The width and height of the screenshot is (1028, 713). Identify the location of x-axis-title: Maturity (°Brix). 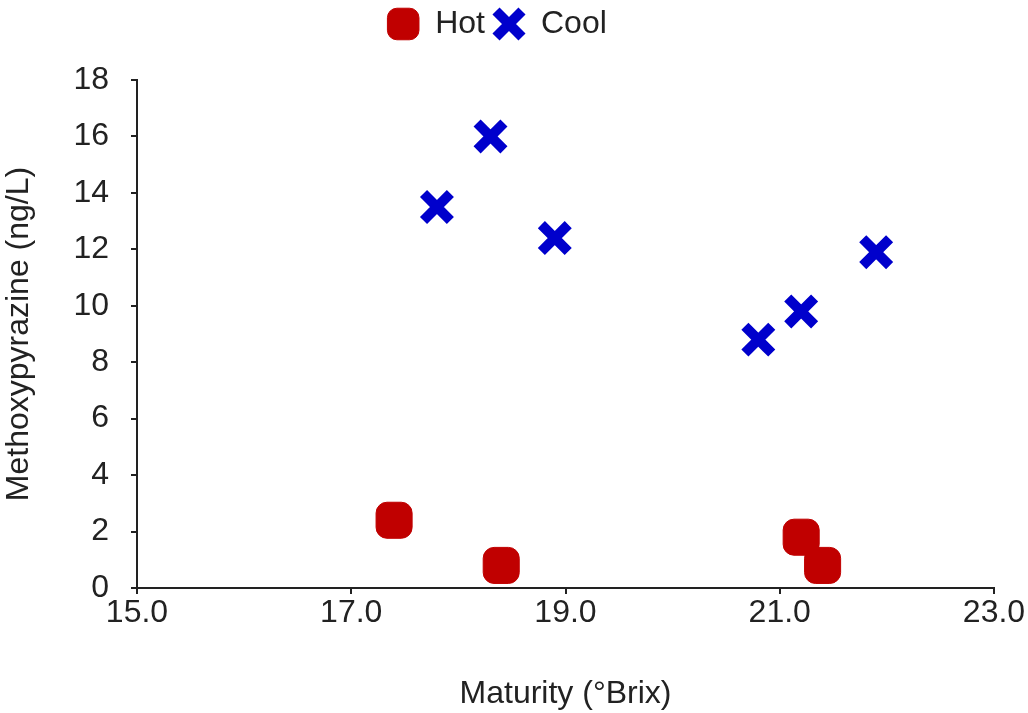
(565, 691).